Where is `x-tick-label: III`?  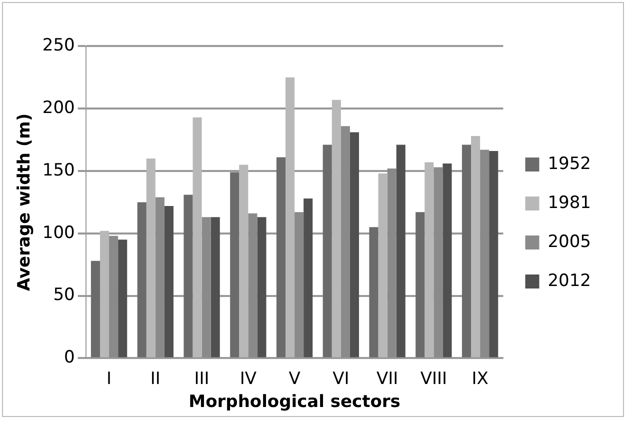 x-tick-label: III is located at coordinates (202, 378).